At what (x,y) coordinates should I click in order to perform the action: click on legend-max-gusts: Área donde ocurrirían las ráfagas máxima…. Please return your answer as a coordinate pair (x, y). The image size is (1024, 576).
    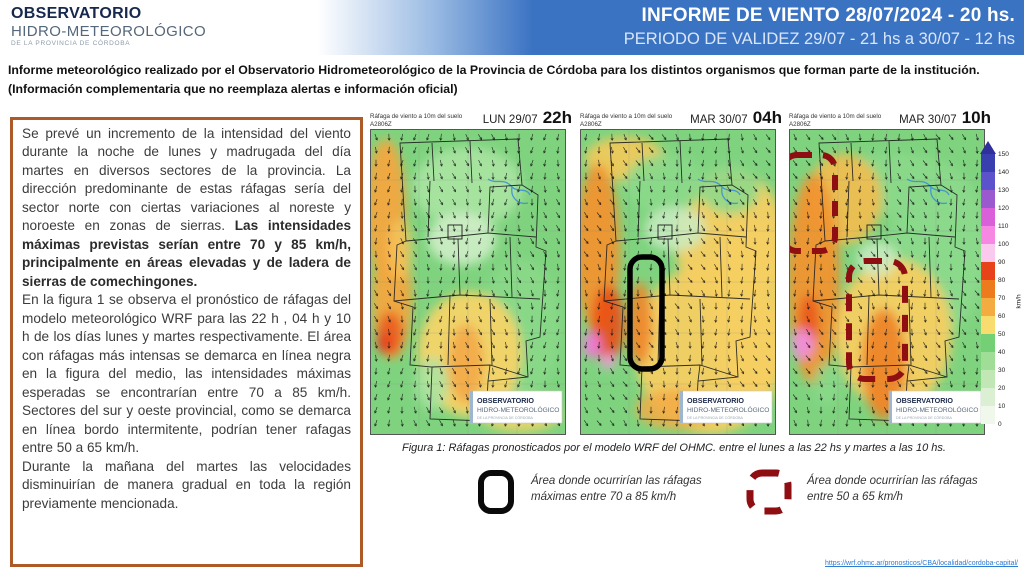
    Looking at the image, I should click on (589, 492).